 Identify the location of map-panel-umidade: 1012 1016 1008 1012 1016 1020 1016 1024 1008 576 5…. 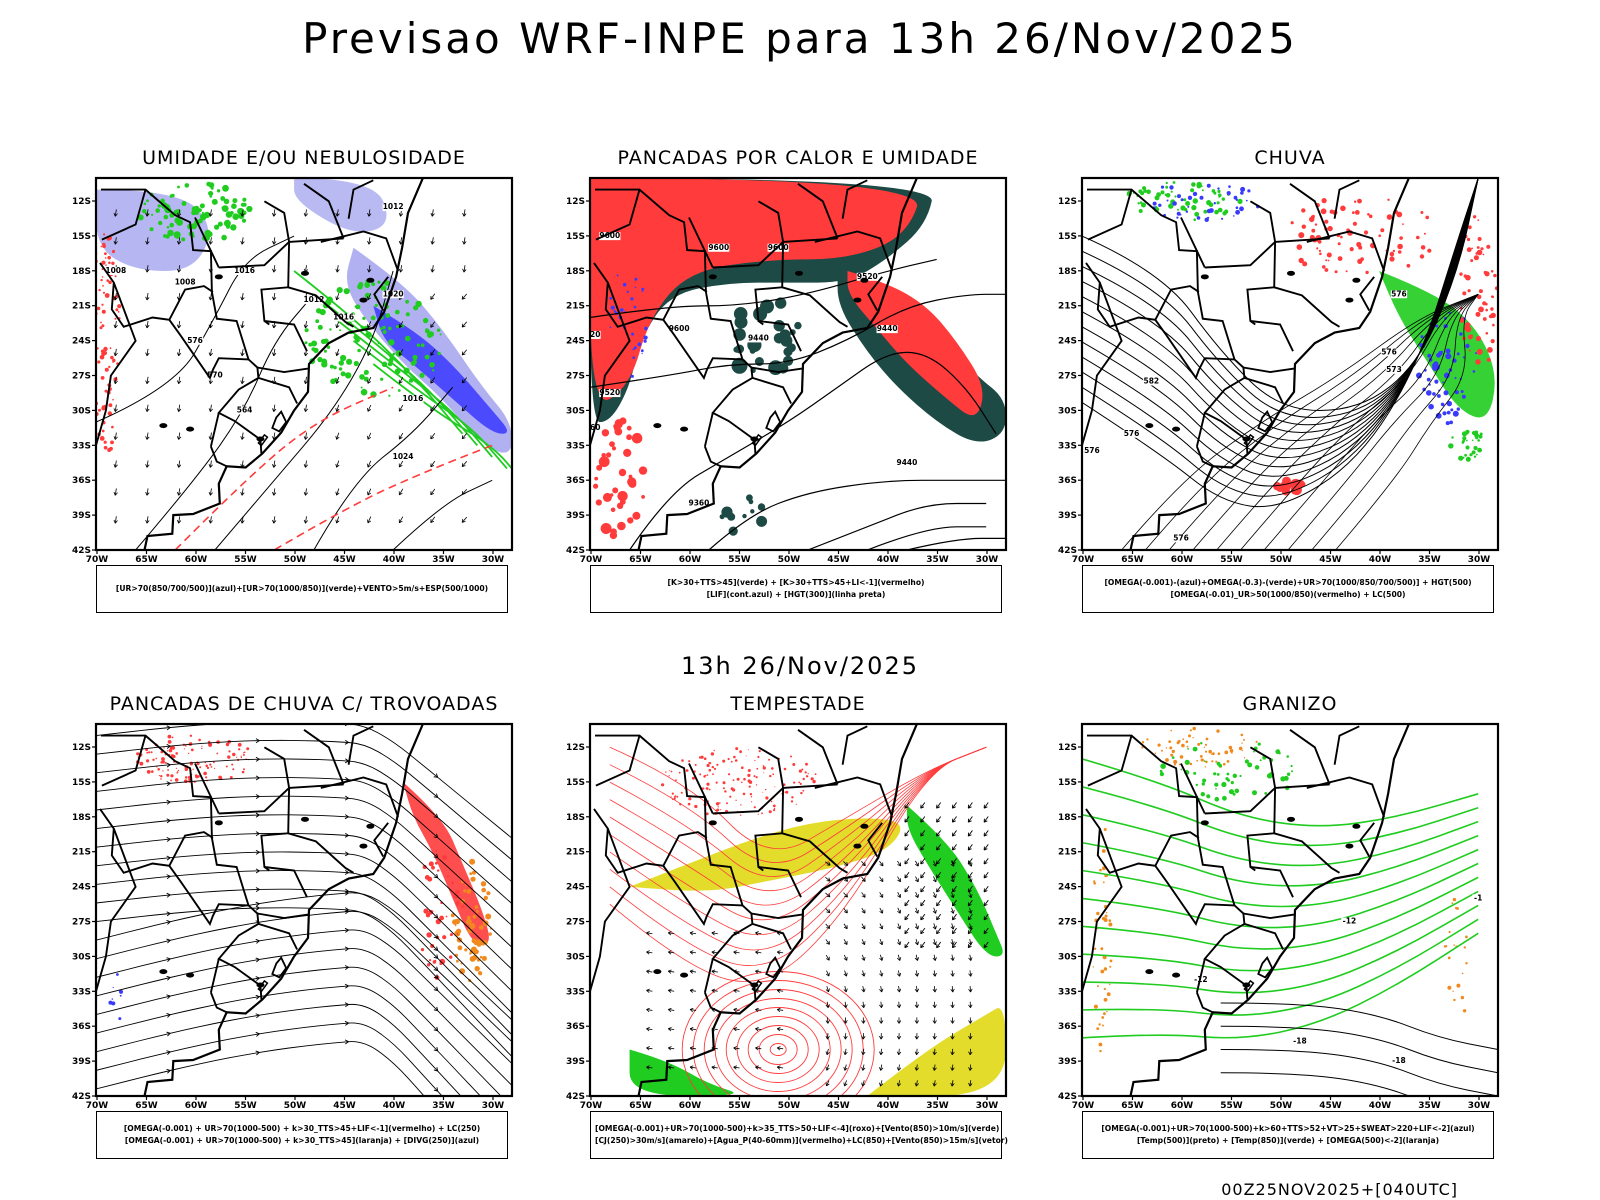
(292, 369).